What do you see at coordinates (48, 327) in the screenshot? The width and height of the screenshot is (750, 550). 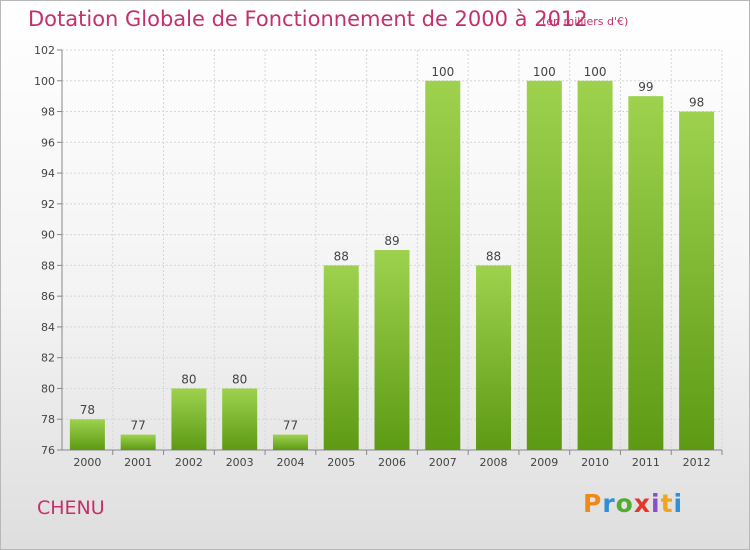 I see `y-tick-label: 84` at bounding box center [48, 327].